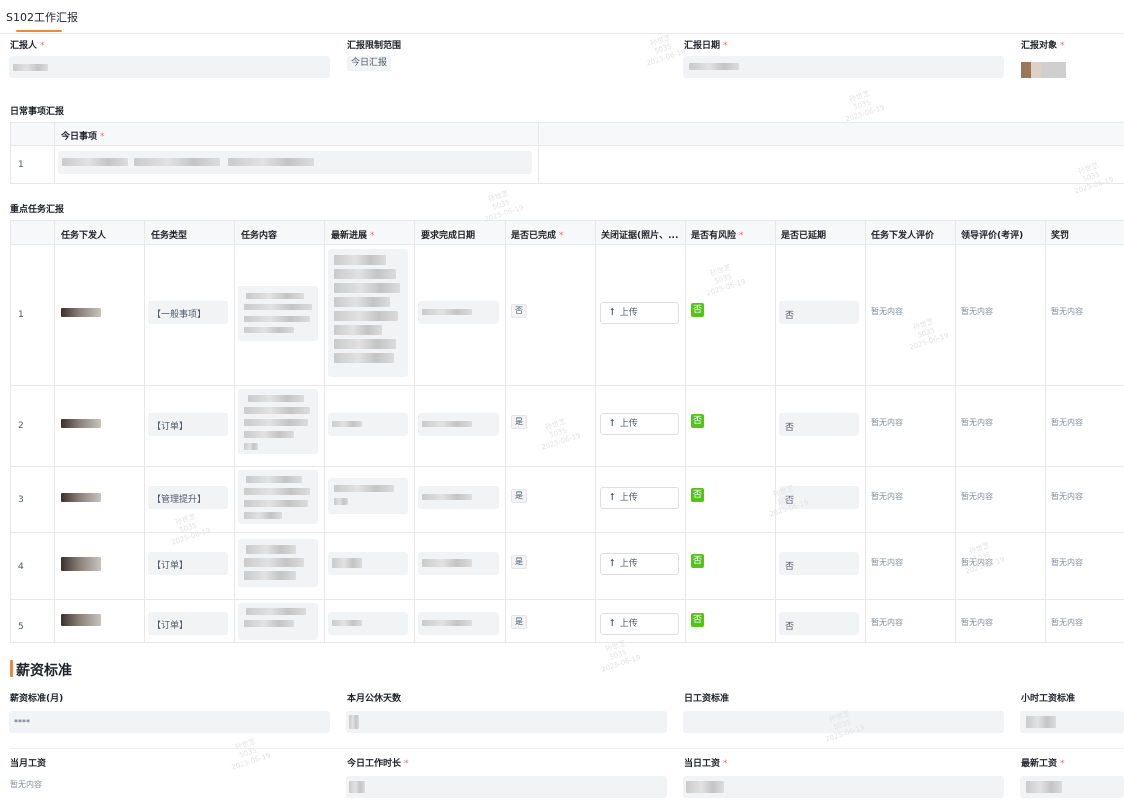 The height and width of the screenshot is (803, 1124). I want to click on monthly-salary-field: 薪资标准(月), so click(36, 699).